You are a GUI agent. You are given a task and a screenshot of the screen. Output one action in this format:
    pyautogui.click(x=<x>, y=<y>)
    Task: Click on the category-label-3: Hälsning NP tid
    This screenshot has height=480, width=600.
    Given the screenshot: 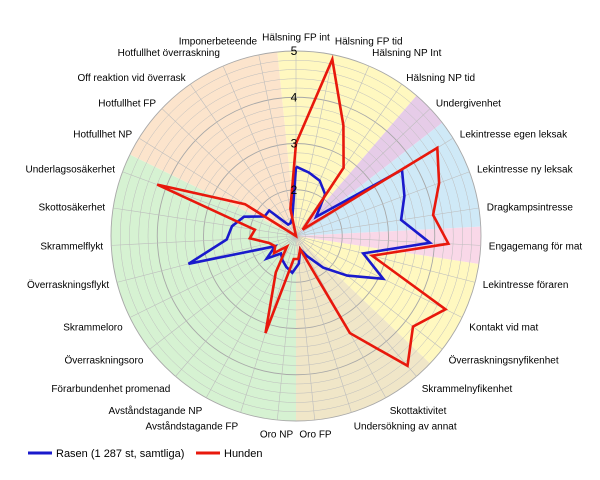 What is the action you would take?
    pyautogui.click(x=440, y=78)
    